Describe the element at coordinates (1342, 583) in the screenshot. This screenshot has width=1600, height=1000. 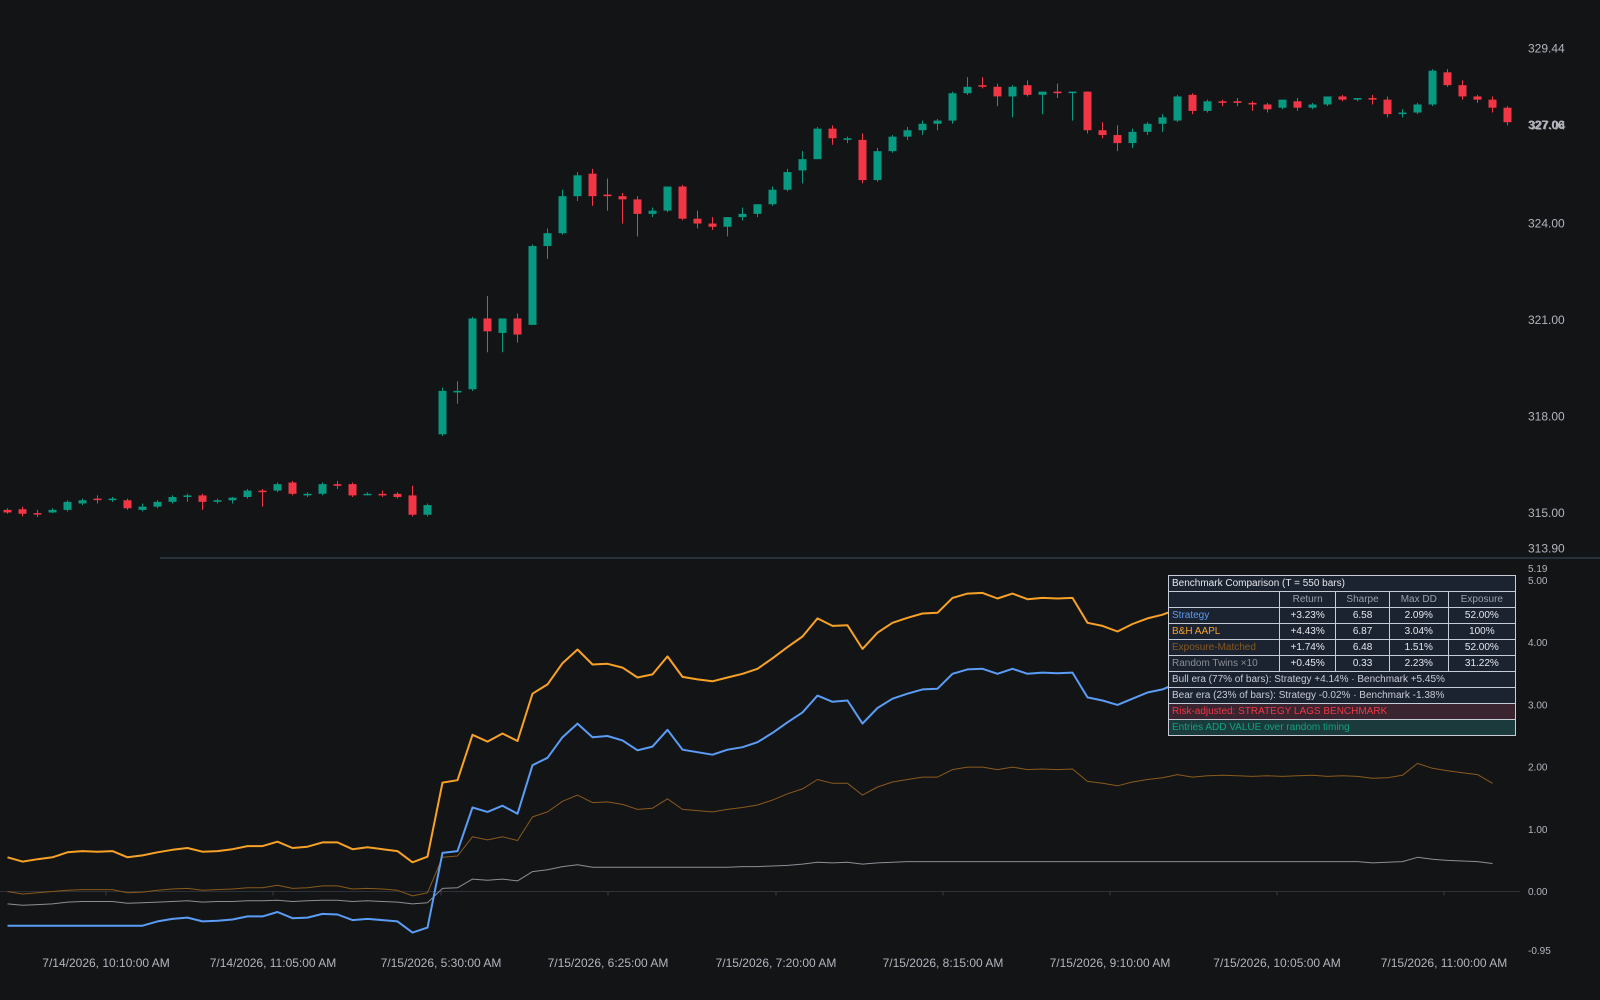
I see `table-title: Benchmark Comparison (T = 550 bars)` at that location.